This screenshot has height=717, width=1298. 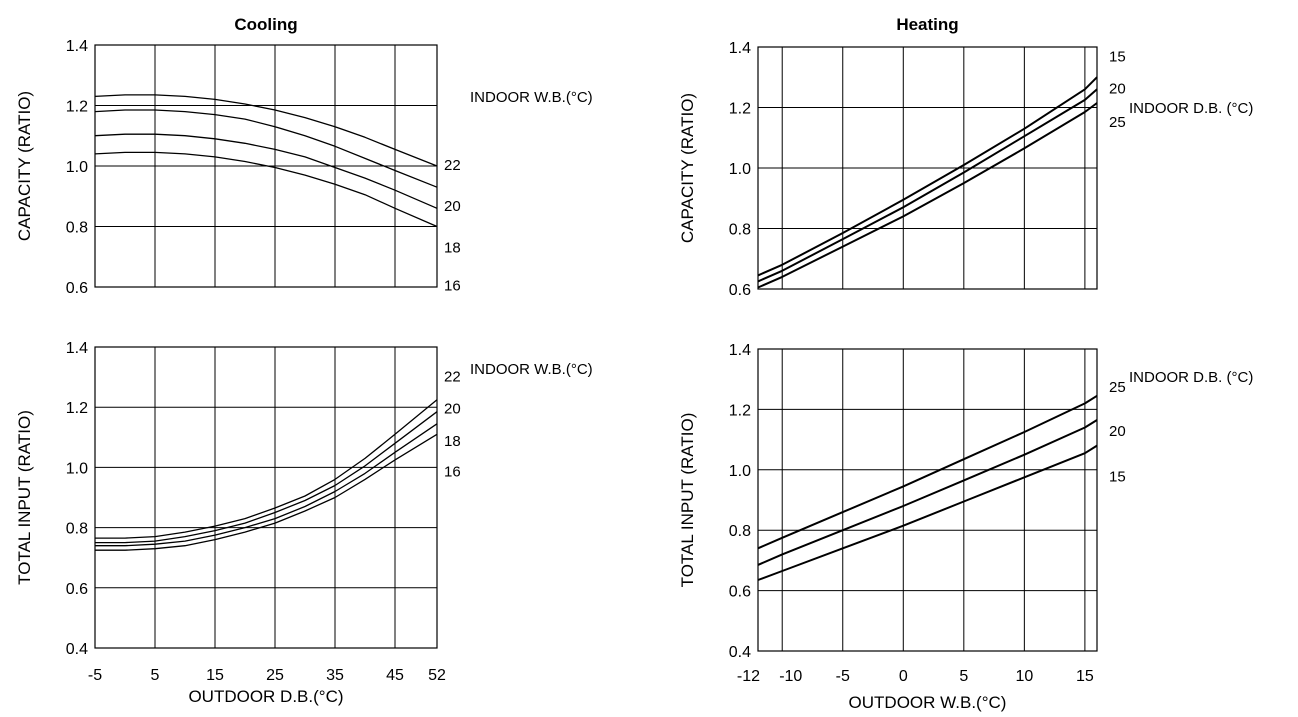 What do you see at coordinates (265, 24) in the screenshot?
I see `chart-title: Cooling` at bounding box center [265, 24].